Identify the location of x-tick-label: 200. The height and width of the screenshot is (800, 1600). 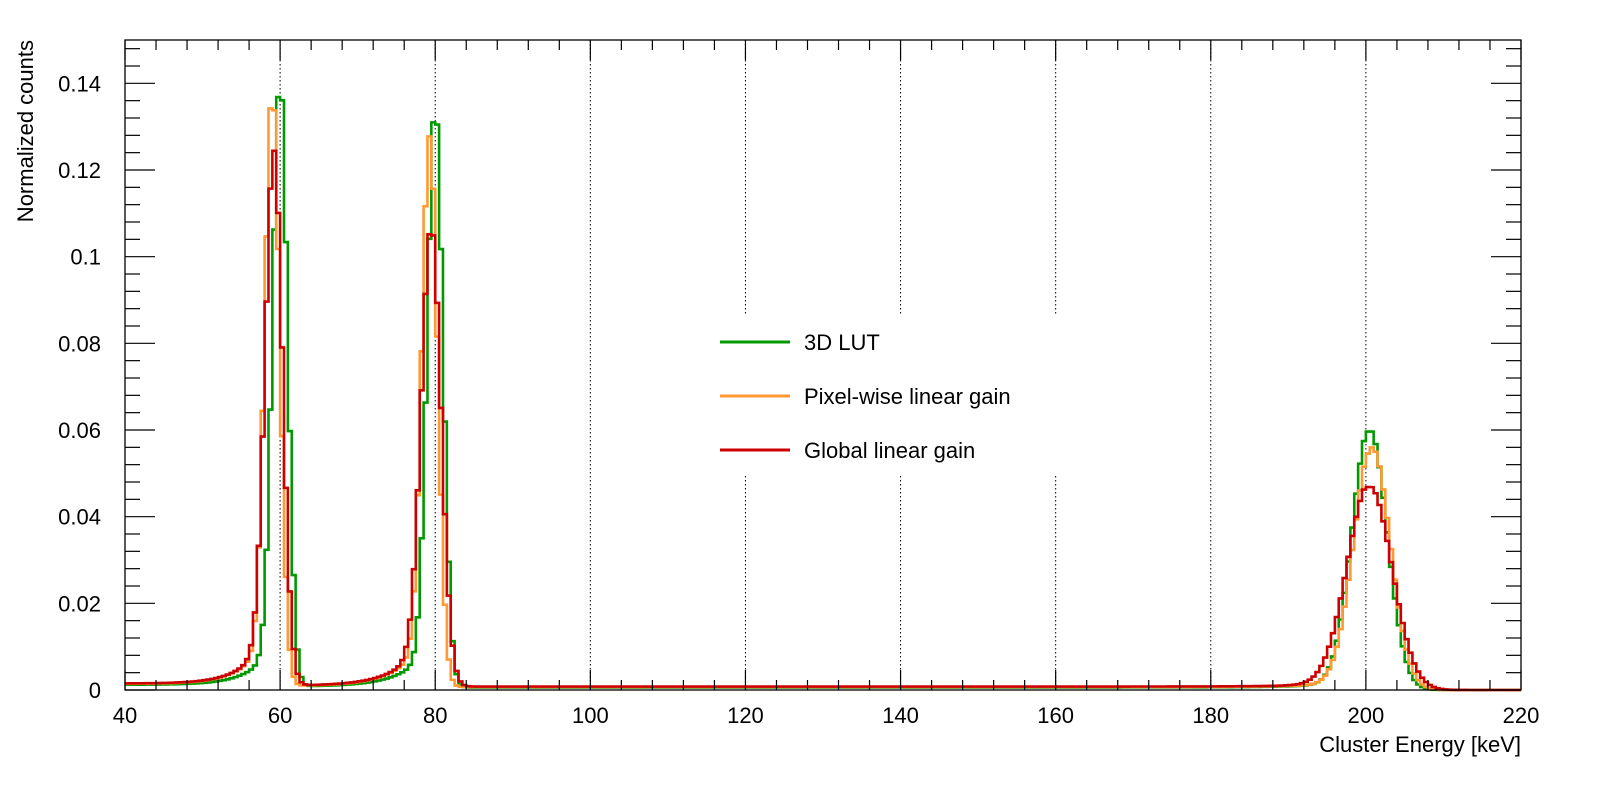
(1366, 715).